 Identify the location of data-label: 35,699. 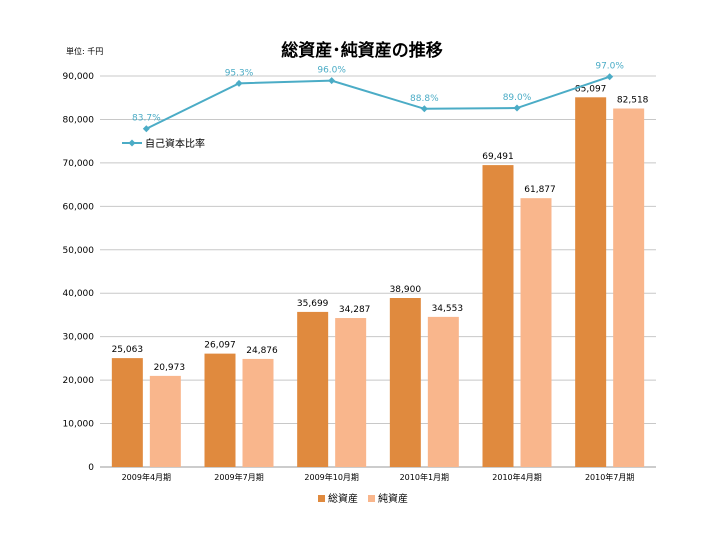
(313, 304).